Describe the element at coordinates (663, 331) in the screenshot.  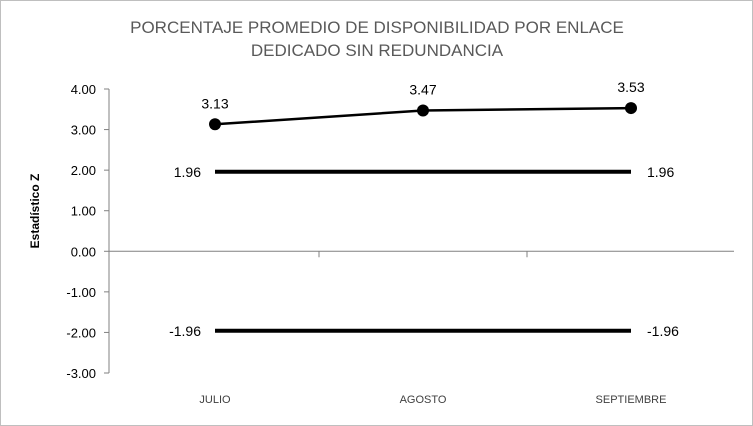
I see `critical-value-label-right: -1.96` at that location.